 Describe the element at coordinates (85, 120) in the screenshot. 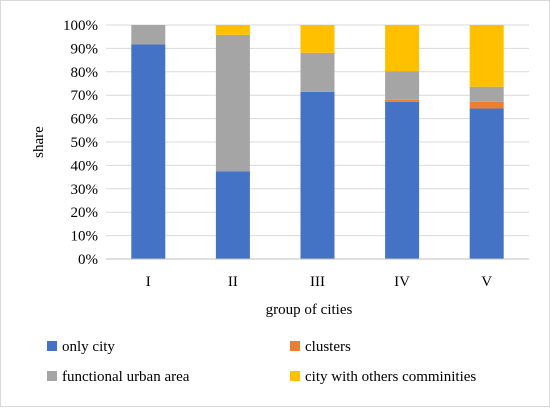

I see `y-tick-label: 60%` at that location.